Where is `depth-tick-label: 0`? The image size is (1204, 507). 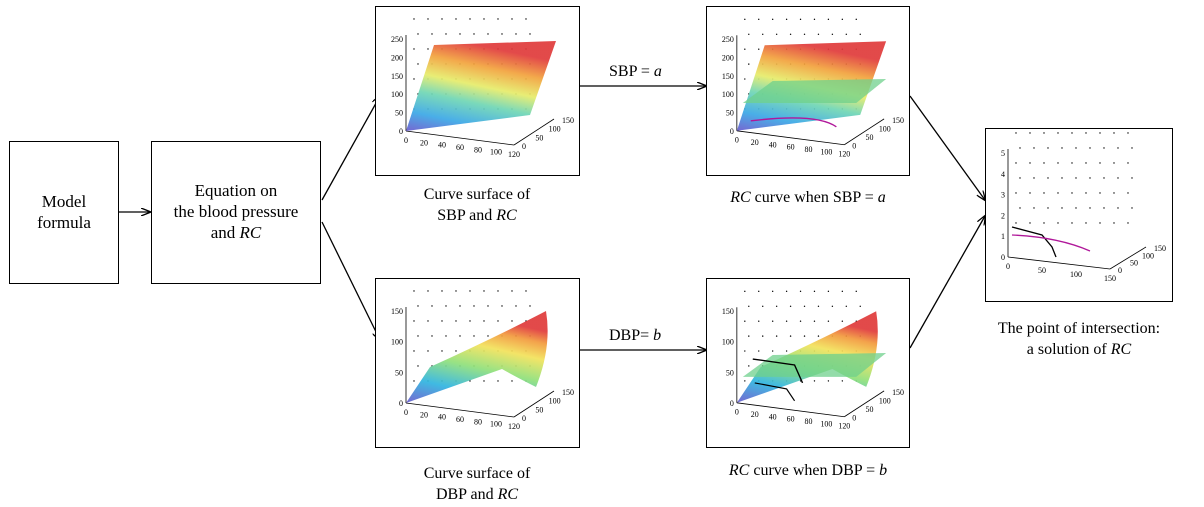
depth-tick-label: 0 is located at coordinates (524, 146).